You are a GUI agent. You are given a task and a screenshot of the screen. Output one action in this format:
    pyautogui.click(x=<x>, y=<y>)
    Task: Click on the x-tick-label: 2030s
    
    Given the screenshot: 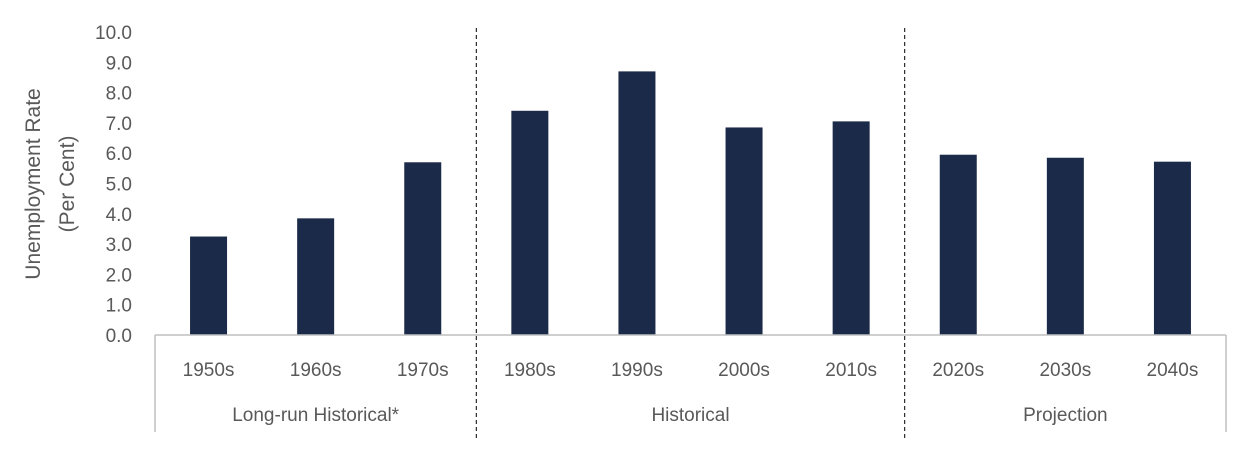 What is the action you would take?
    pyautogui.click(x=1065, y=370)
    